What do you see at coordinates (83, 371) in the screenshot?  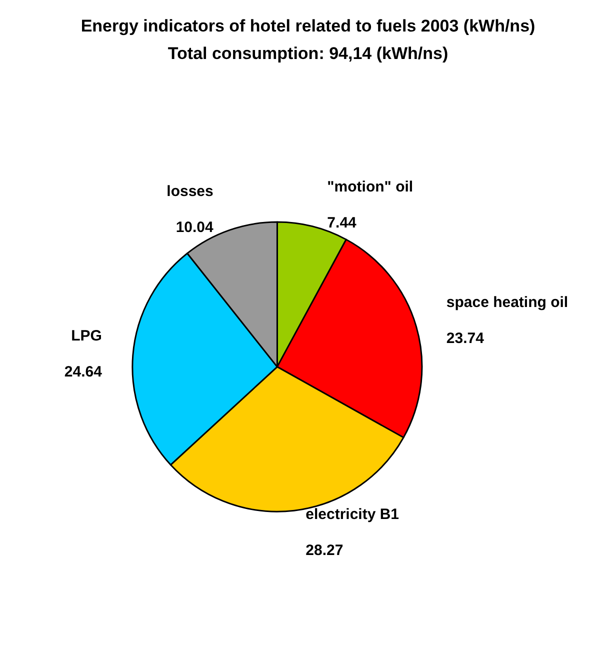 I see `data-label: 24.64` at bounding box center [83, 371].